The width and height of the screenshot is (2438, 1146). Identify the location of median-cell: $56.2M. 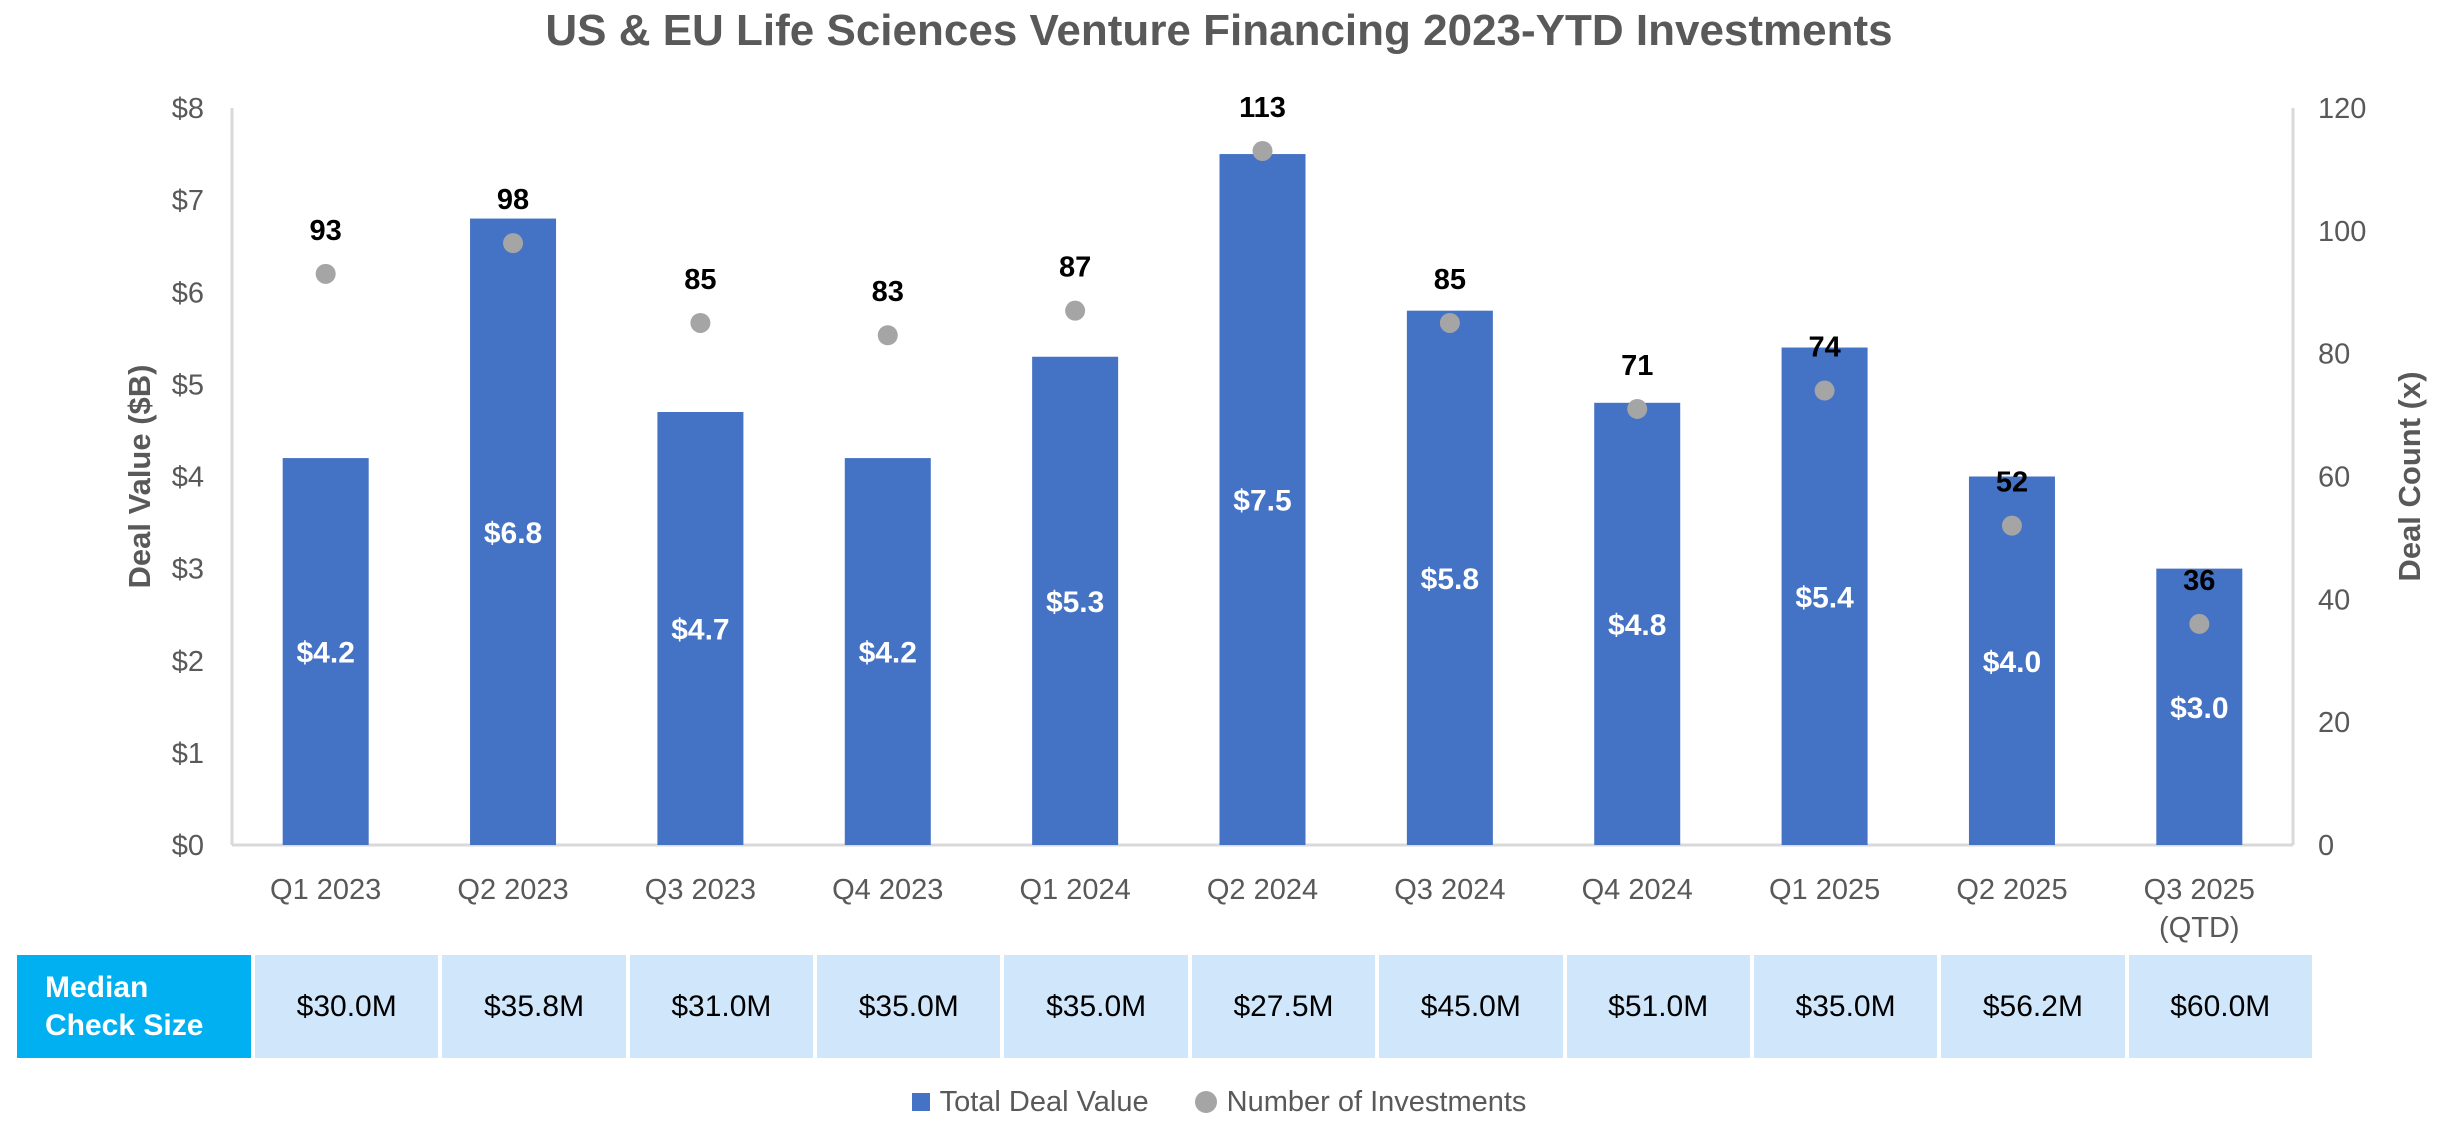
(2031, 1006).